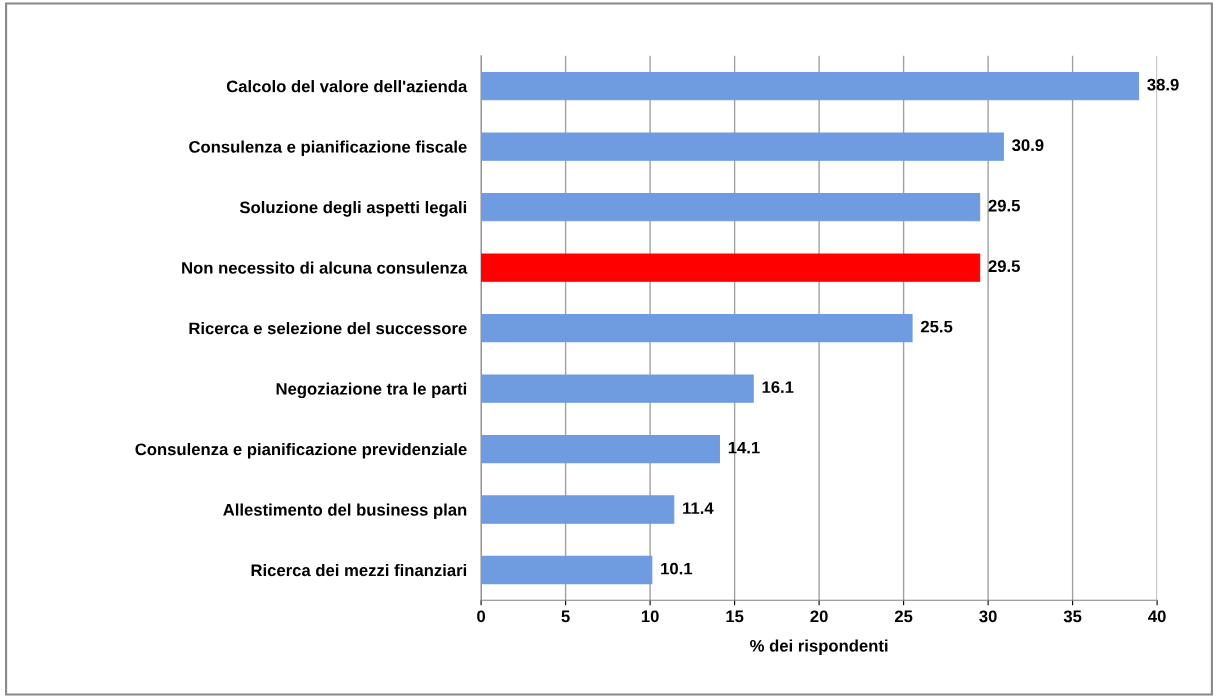 Image resolution: width=1218 pixels, height=698 pixels. Describe the element at coordinates (903, 616) in the screenshot. I see `x-tick-label: 25` at that location.